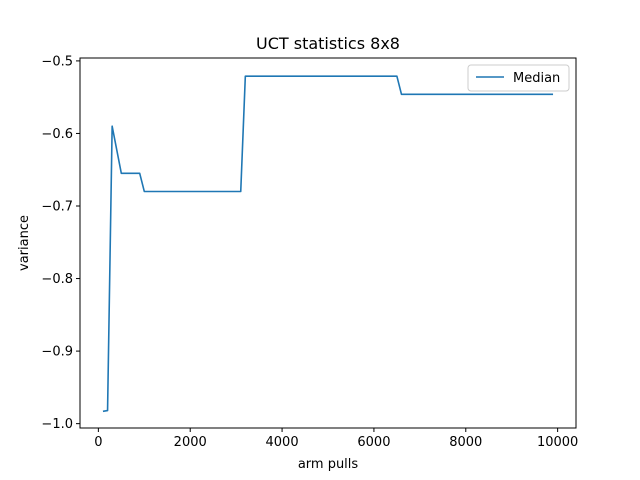 The image size is (640, 480). I want to click on y-tick-label: −0.5, so click(57, 61).